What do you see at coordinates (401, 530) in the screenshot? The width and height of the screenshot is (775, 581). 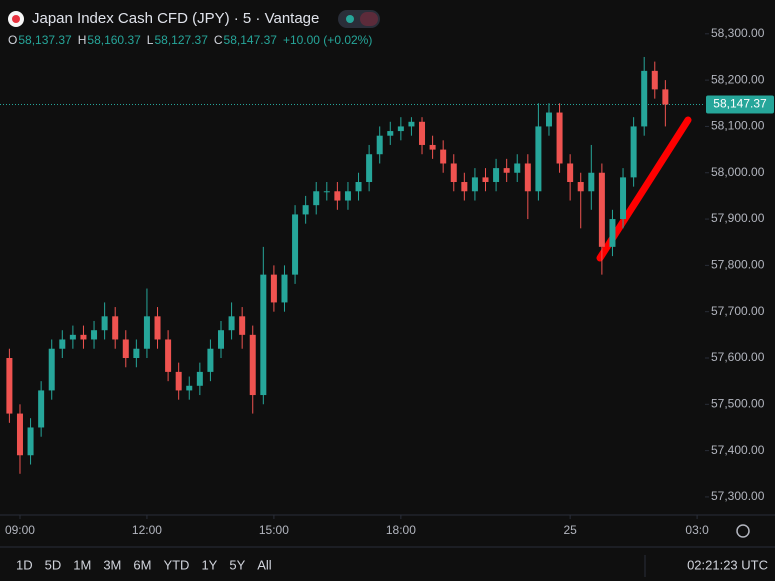 I see `x-tick-label: 18:00` at bounding box center [401, 530].